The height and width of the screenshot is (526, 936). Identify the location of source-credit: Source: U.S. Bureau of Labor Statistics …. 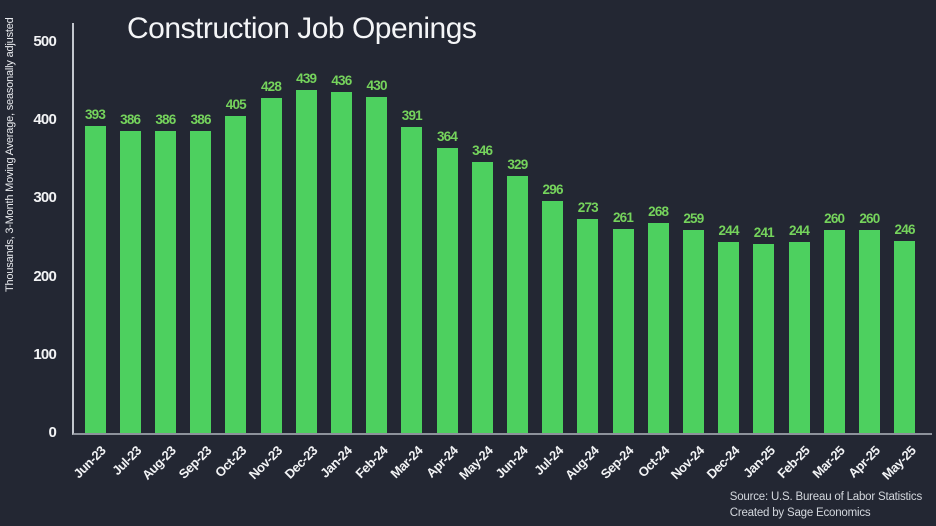
(826, 505).